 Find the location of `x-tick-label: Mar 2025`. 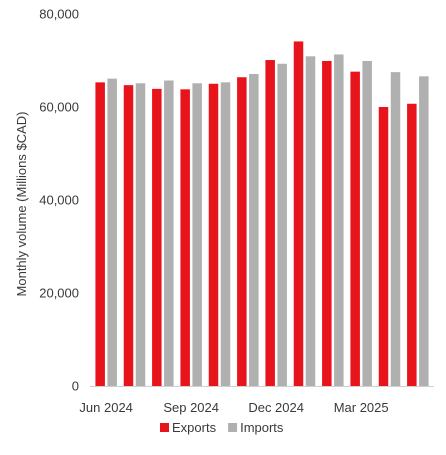

x-tick-label: Mar 2025 is located at coordinates (361, 407).